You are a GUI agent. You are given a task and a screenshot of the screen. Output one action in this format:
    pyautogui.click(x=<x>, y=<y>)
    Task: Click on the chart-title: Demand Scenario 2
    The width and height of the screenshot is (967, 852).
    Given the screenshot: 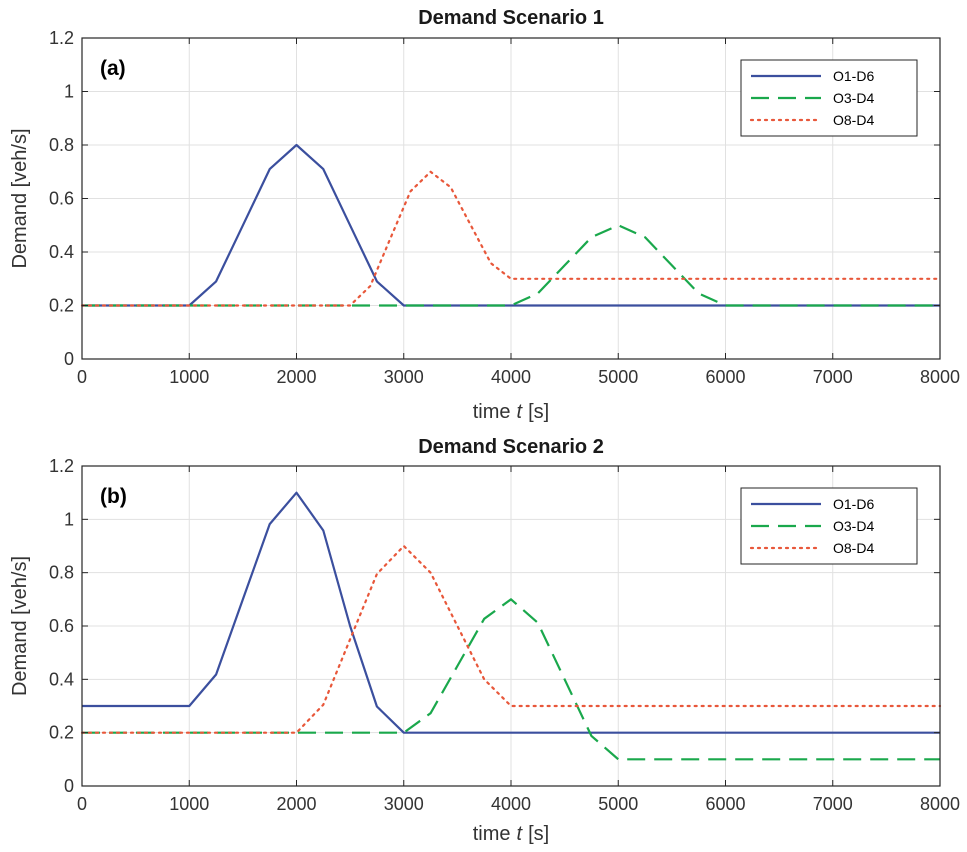 What is the action you would take?
    pyautogui.click(x=511, y=447)
    